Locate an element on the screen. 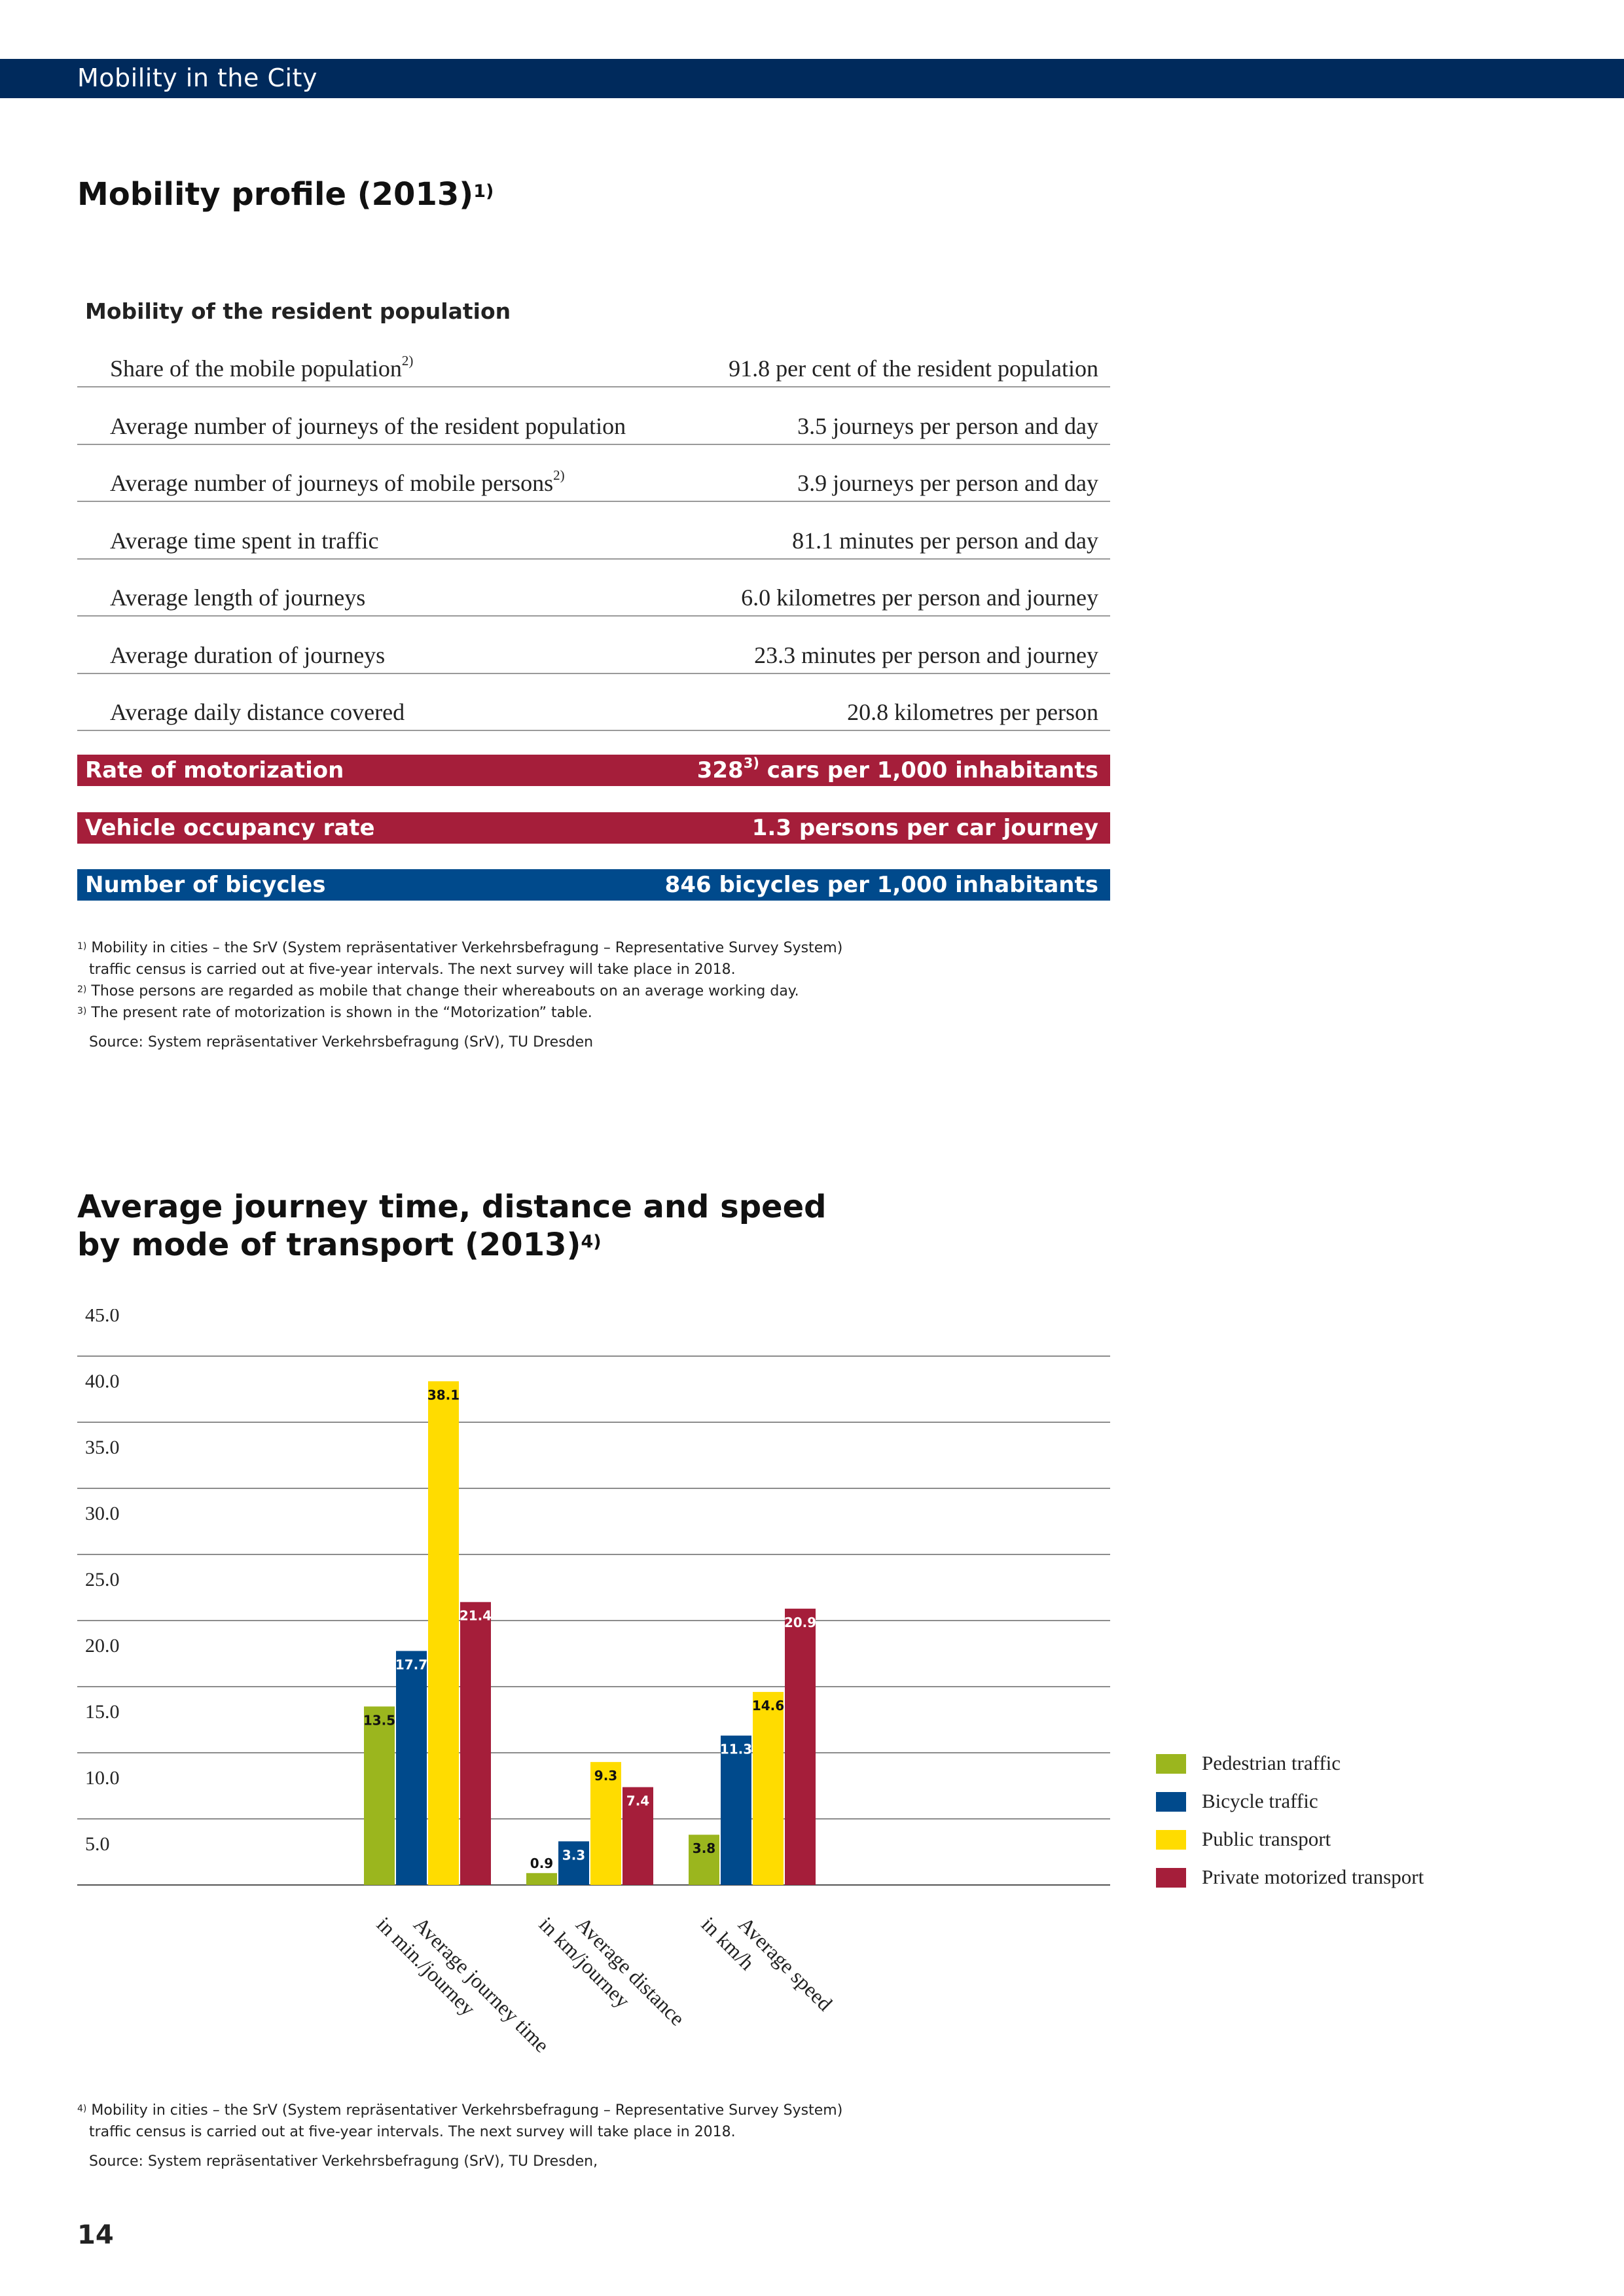 The width and height of the screenshot is (1624, 2296). profile-row-label: Average duration of journeys is located at coordinates (248, 654).